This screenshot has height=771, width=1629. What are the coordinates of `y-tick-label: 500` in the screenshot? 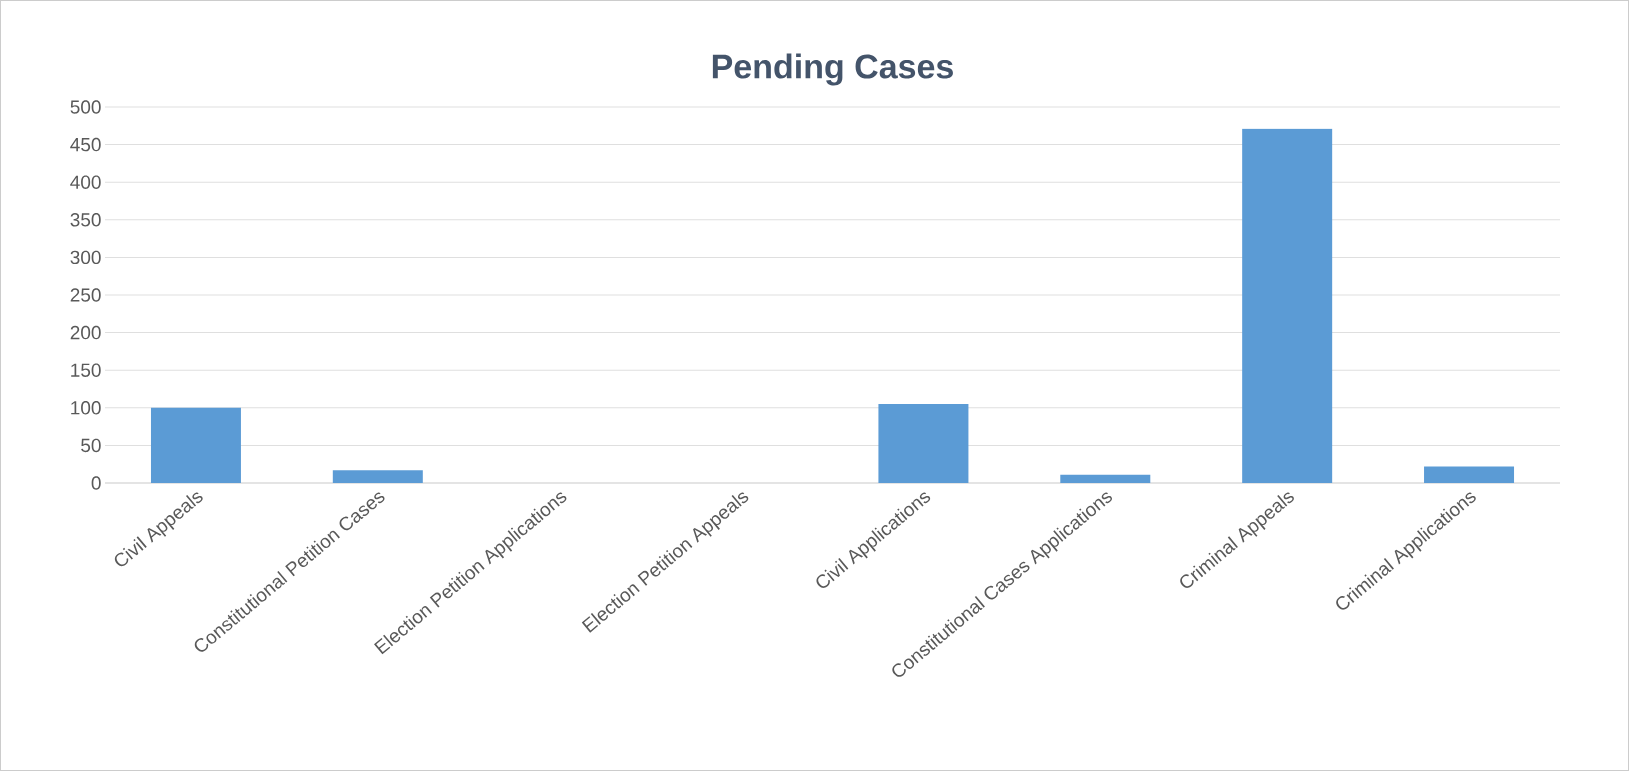 It's located at (85, 107).